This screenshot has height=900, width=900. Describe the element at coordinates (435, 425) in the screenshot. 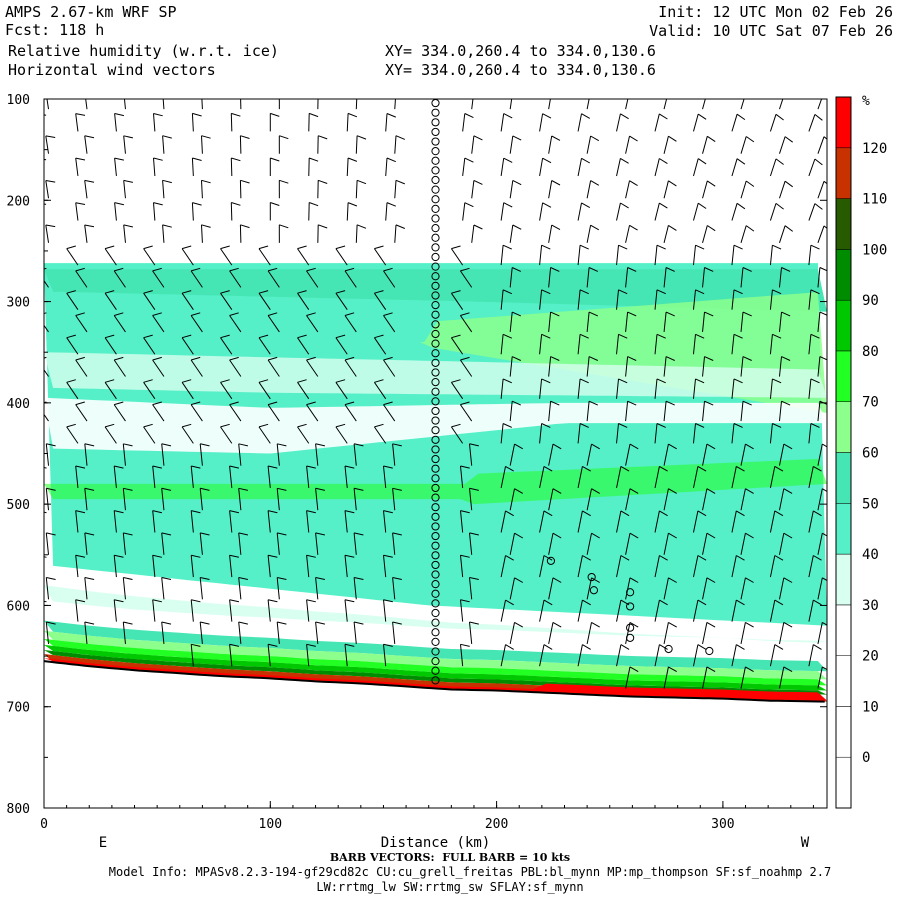

I see `rh-dry-slot` at that location.